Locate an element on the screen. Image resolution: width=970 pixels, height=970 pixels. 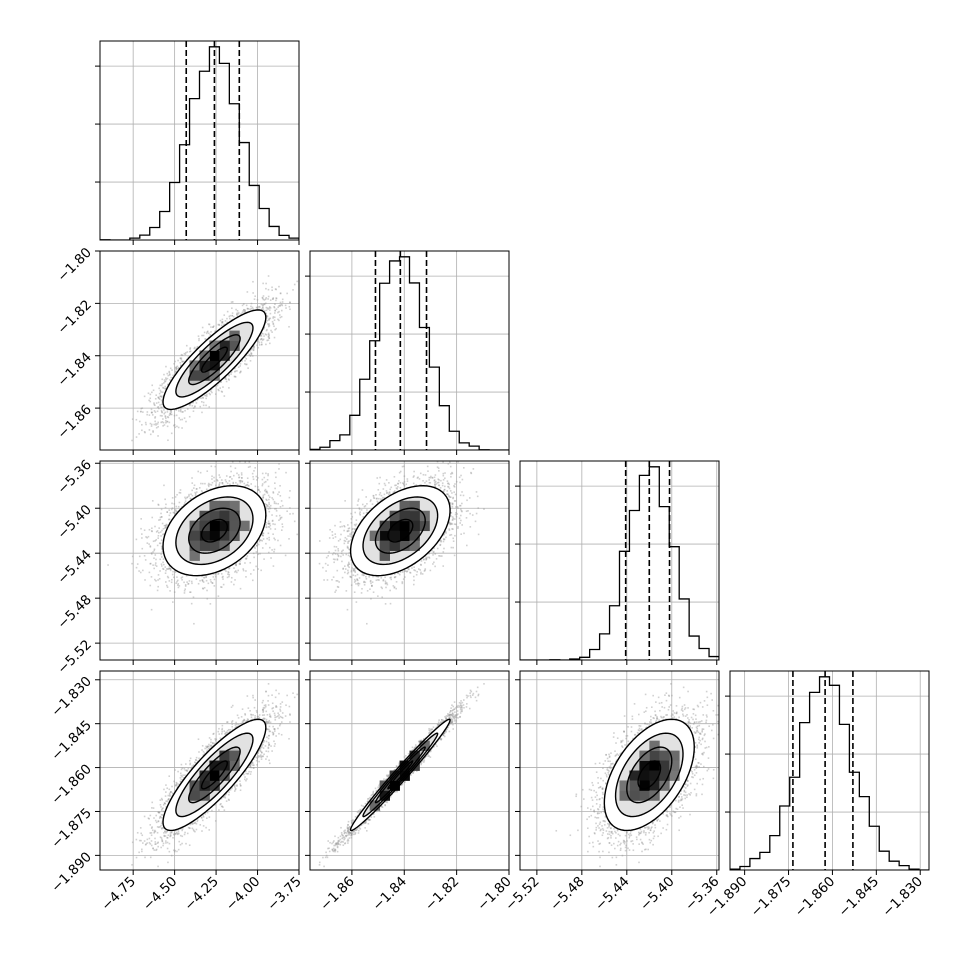
panel-frame is located at coordinates (199, 770).